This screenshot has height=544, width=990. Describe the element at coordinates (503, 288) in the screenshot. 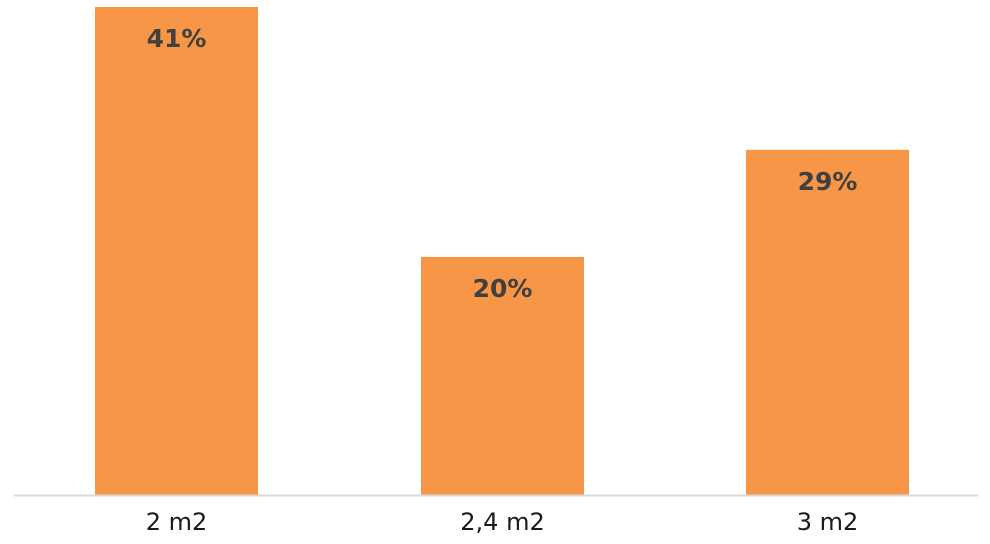

I see `bar-value-label-2: 20%` at that location.